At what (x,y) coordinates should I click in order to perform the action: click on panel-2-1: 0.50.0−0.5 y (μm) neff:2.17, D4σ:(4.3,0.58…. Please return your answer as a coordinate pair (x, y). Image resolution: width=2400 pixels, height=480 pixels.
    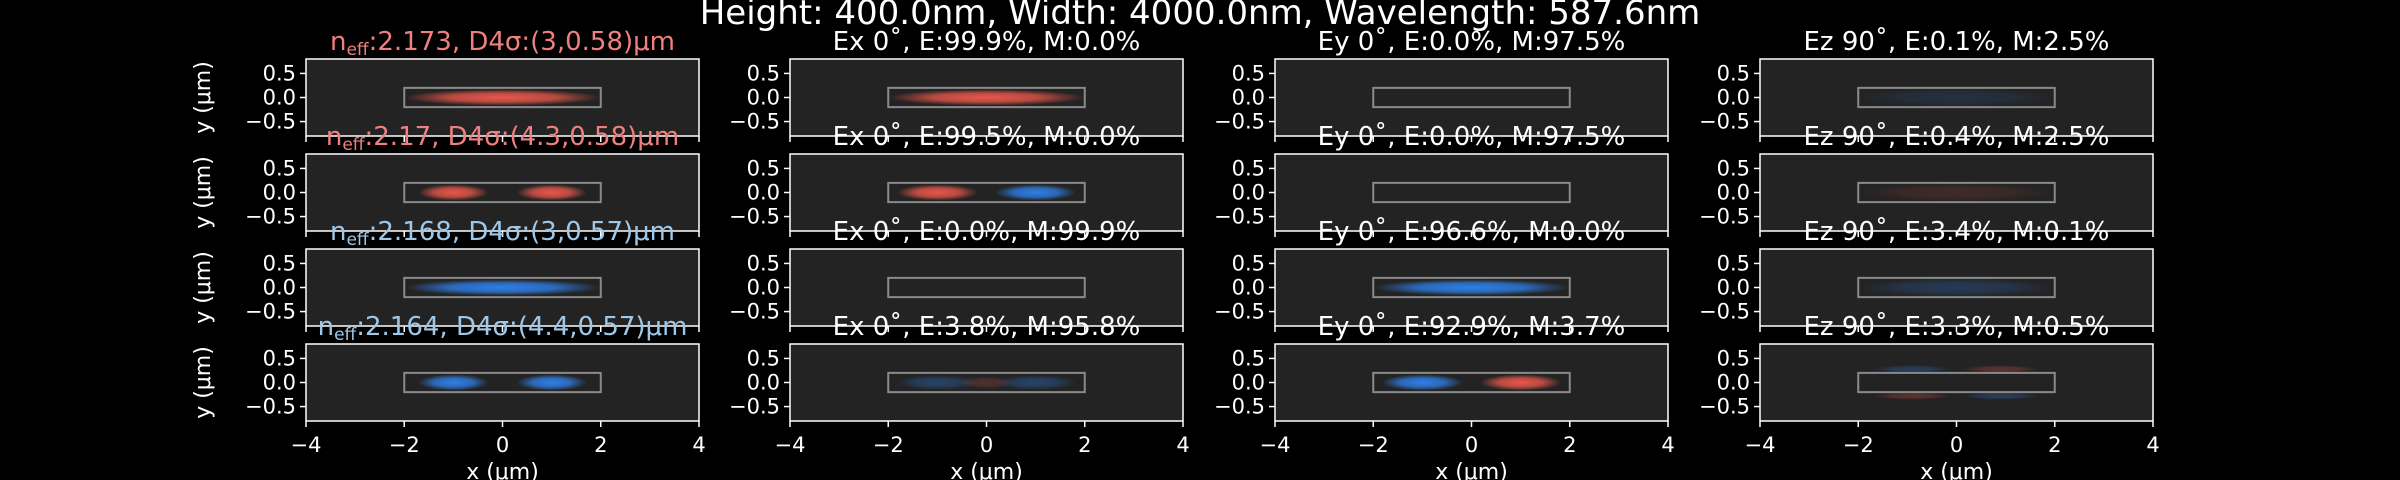
    Looking at the image, I should click on (445, 179).